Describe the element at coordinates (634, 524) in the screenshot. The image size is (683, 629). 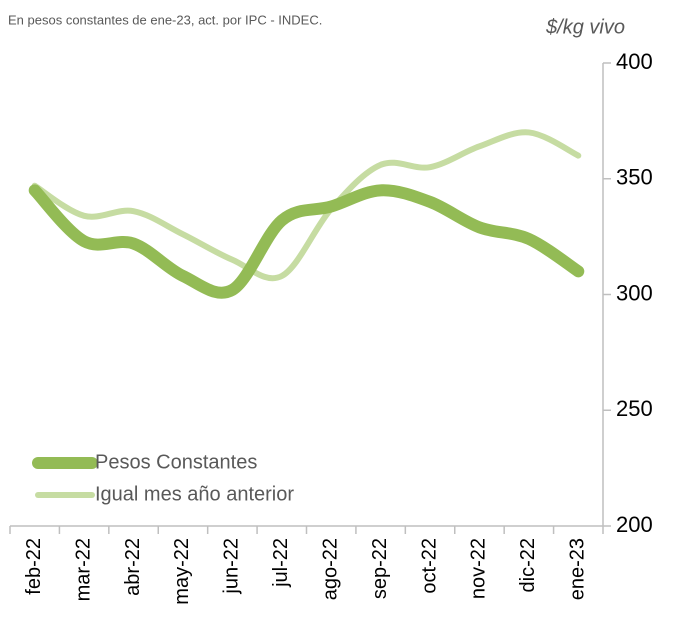
I see `y-tick-label: 200` at that location.